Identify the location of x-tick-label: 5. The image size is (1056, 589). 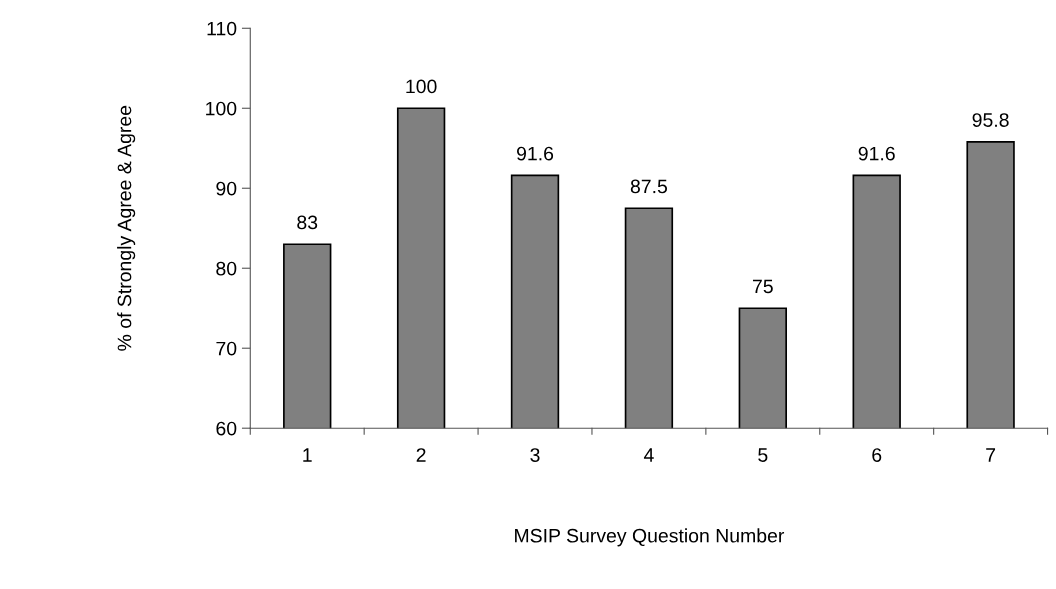
(763, 455).